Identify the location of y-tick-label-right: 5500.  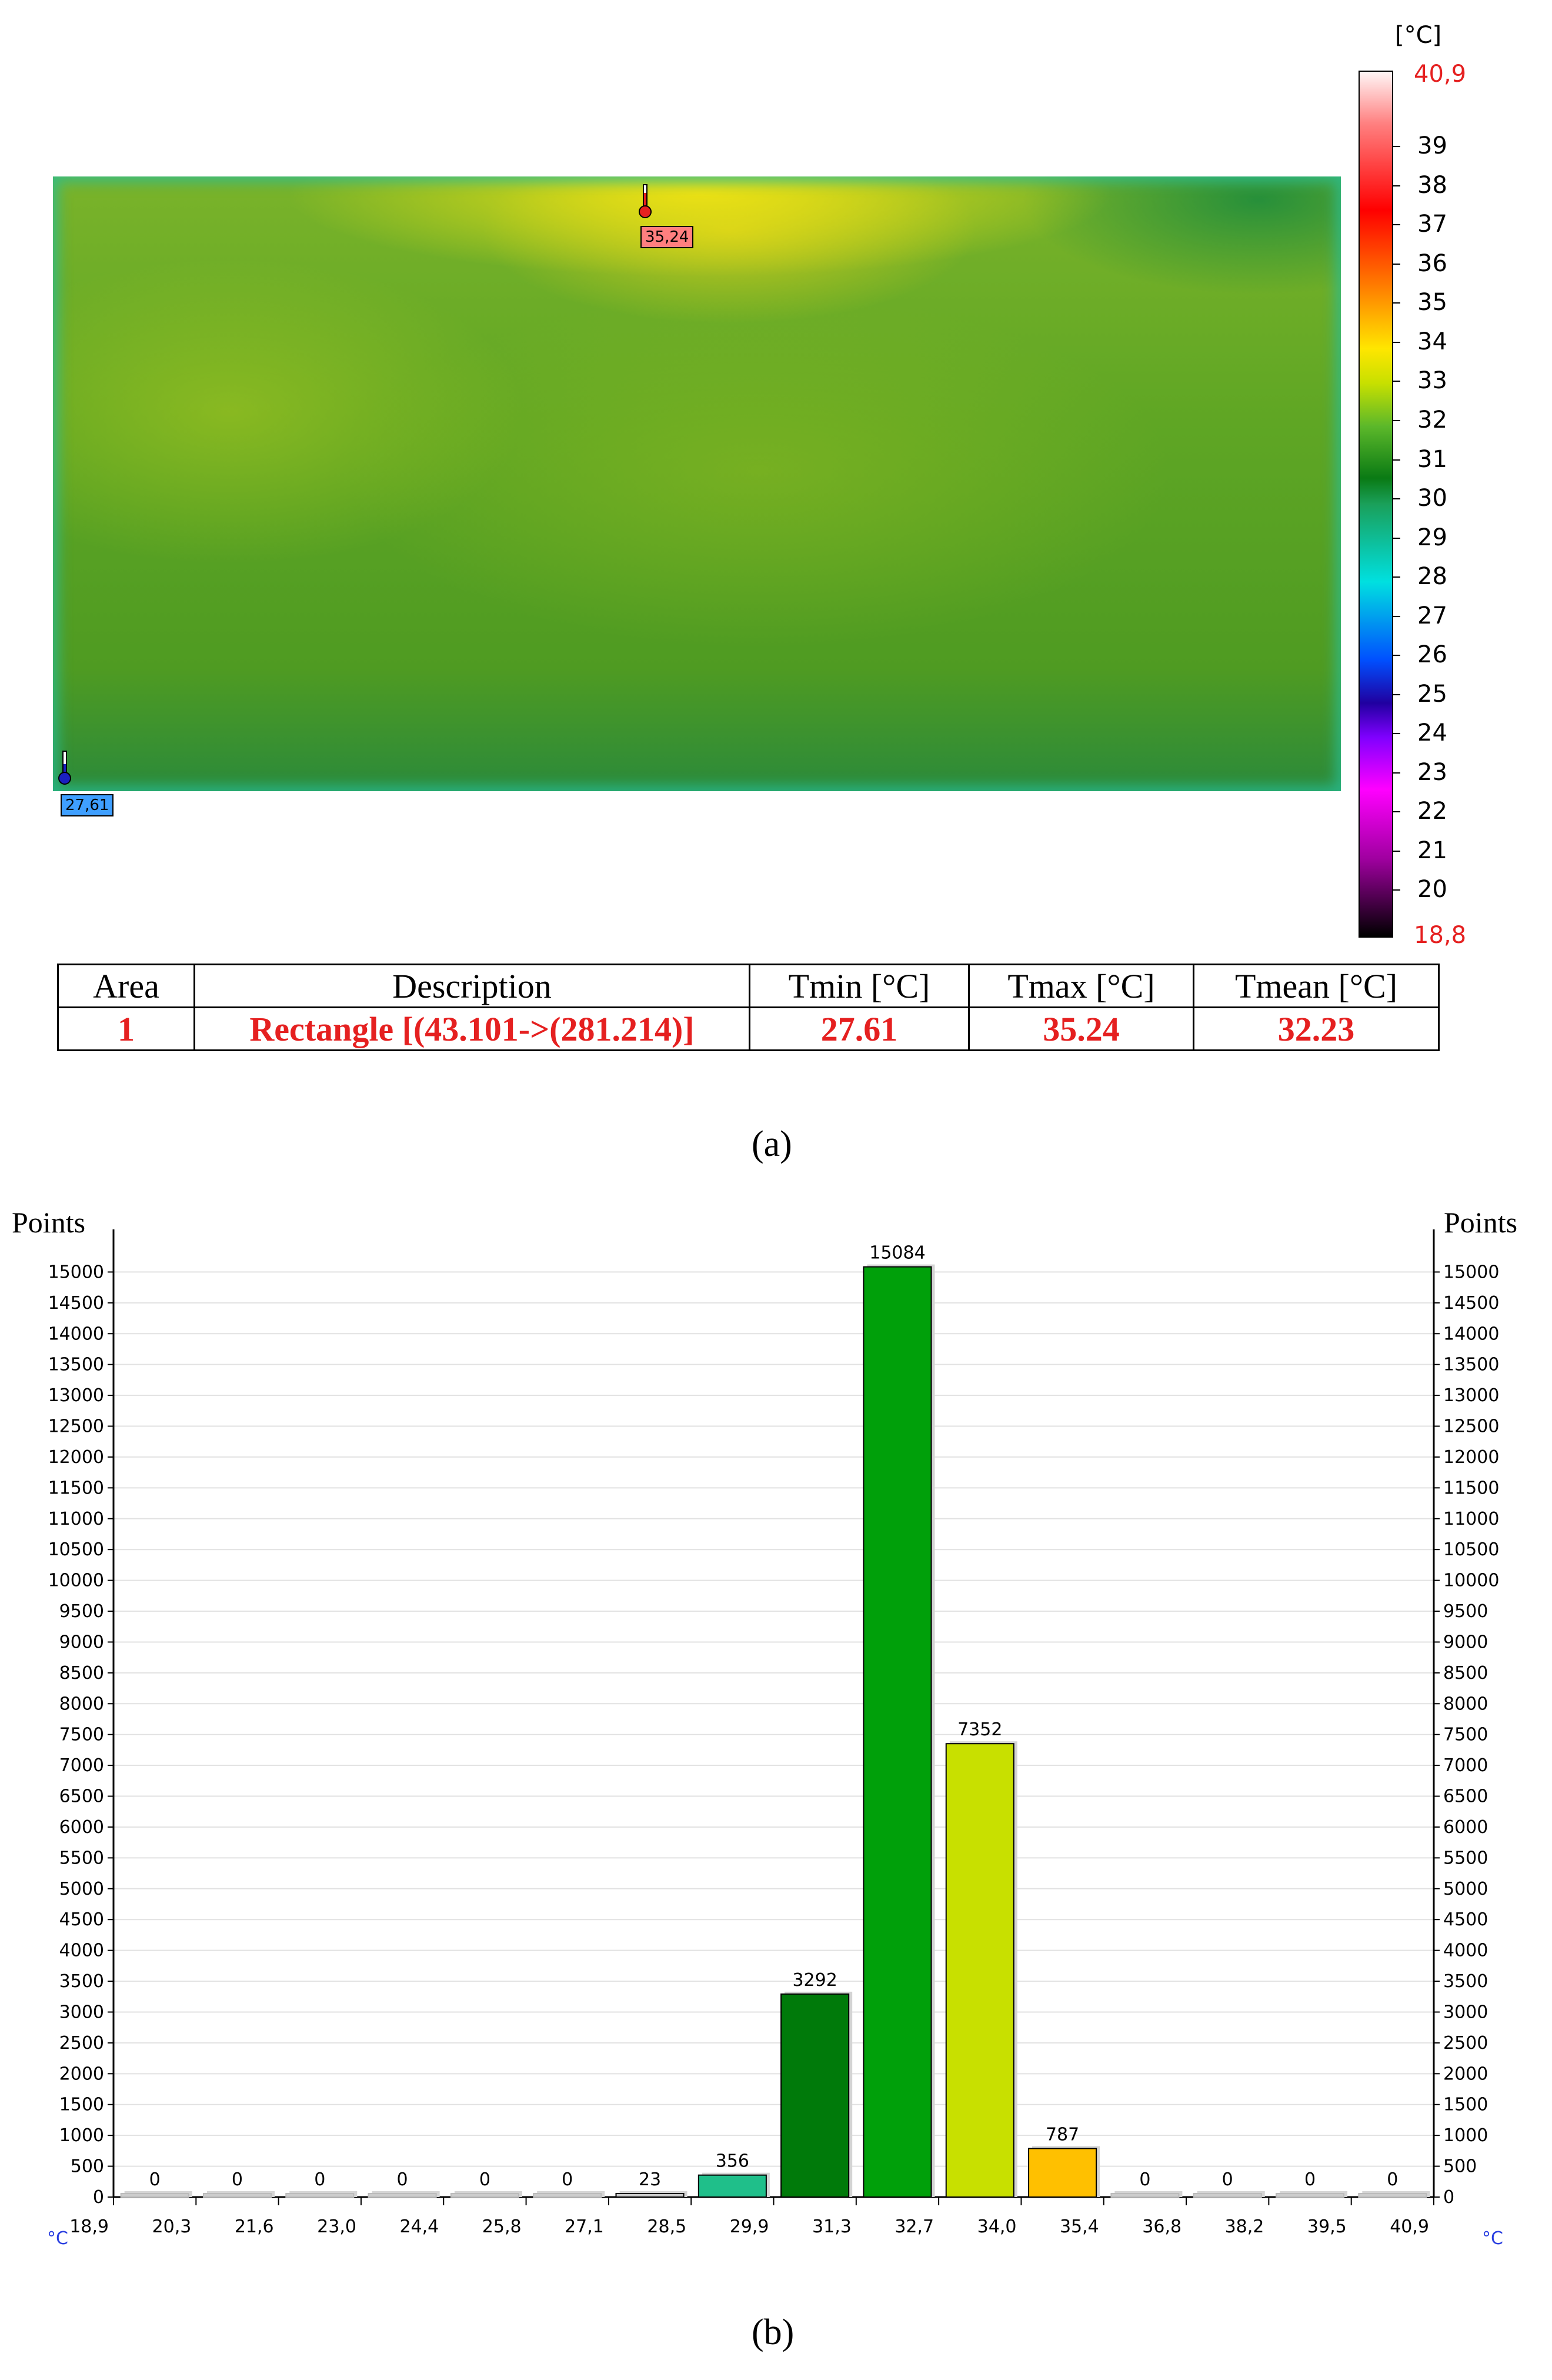
(1465, 1858).